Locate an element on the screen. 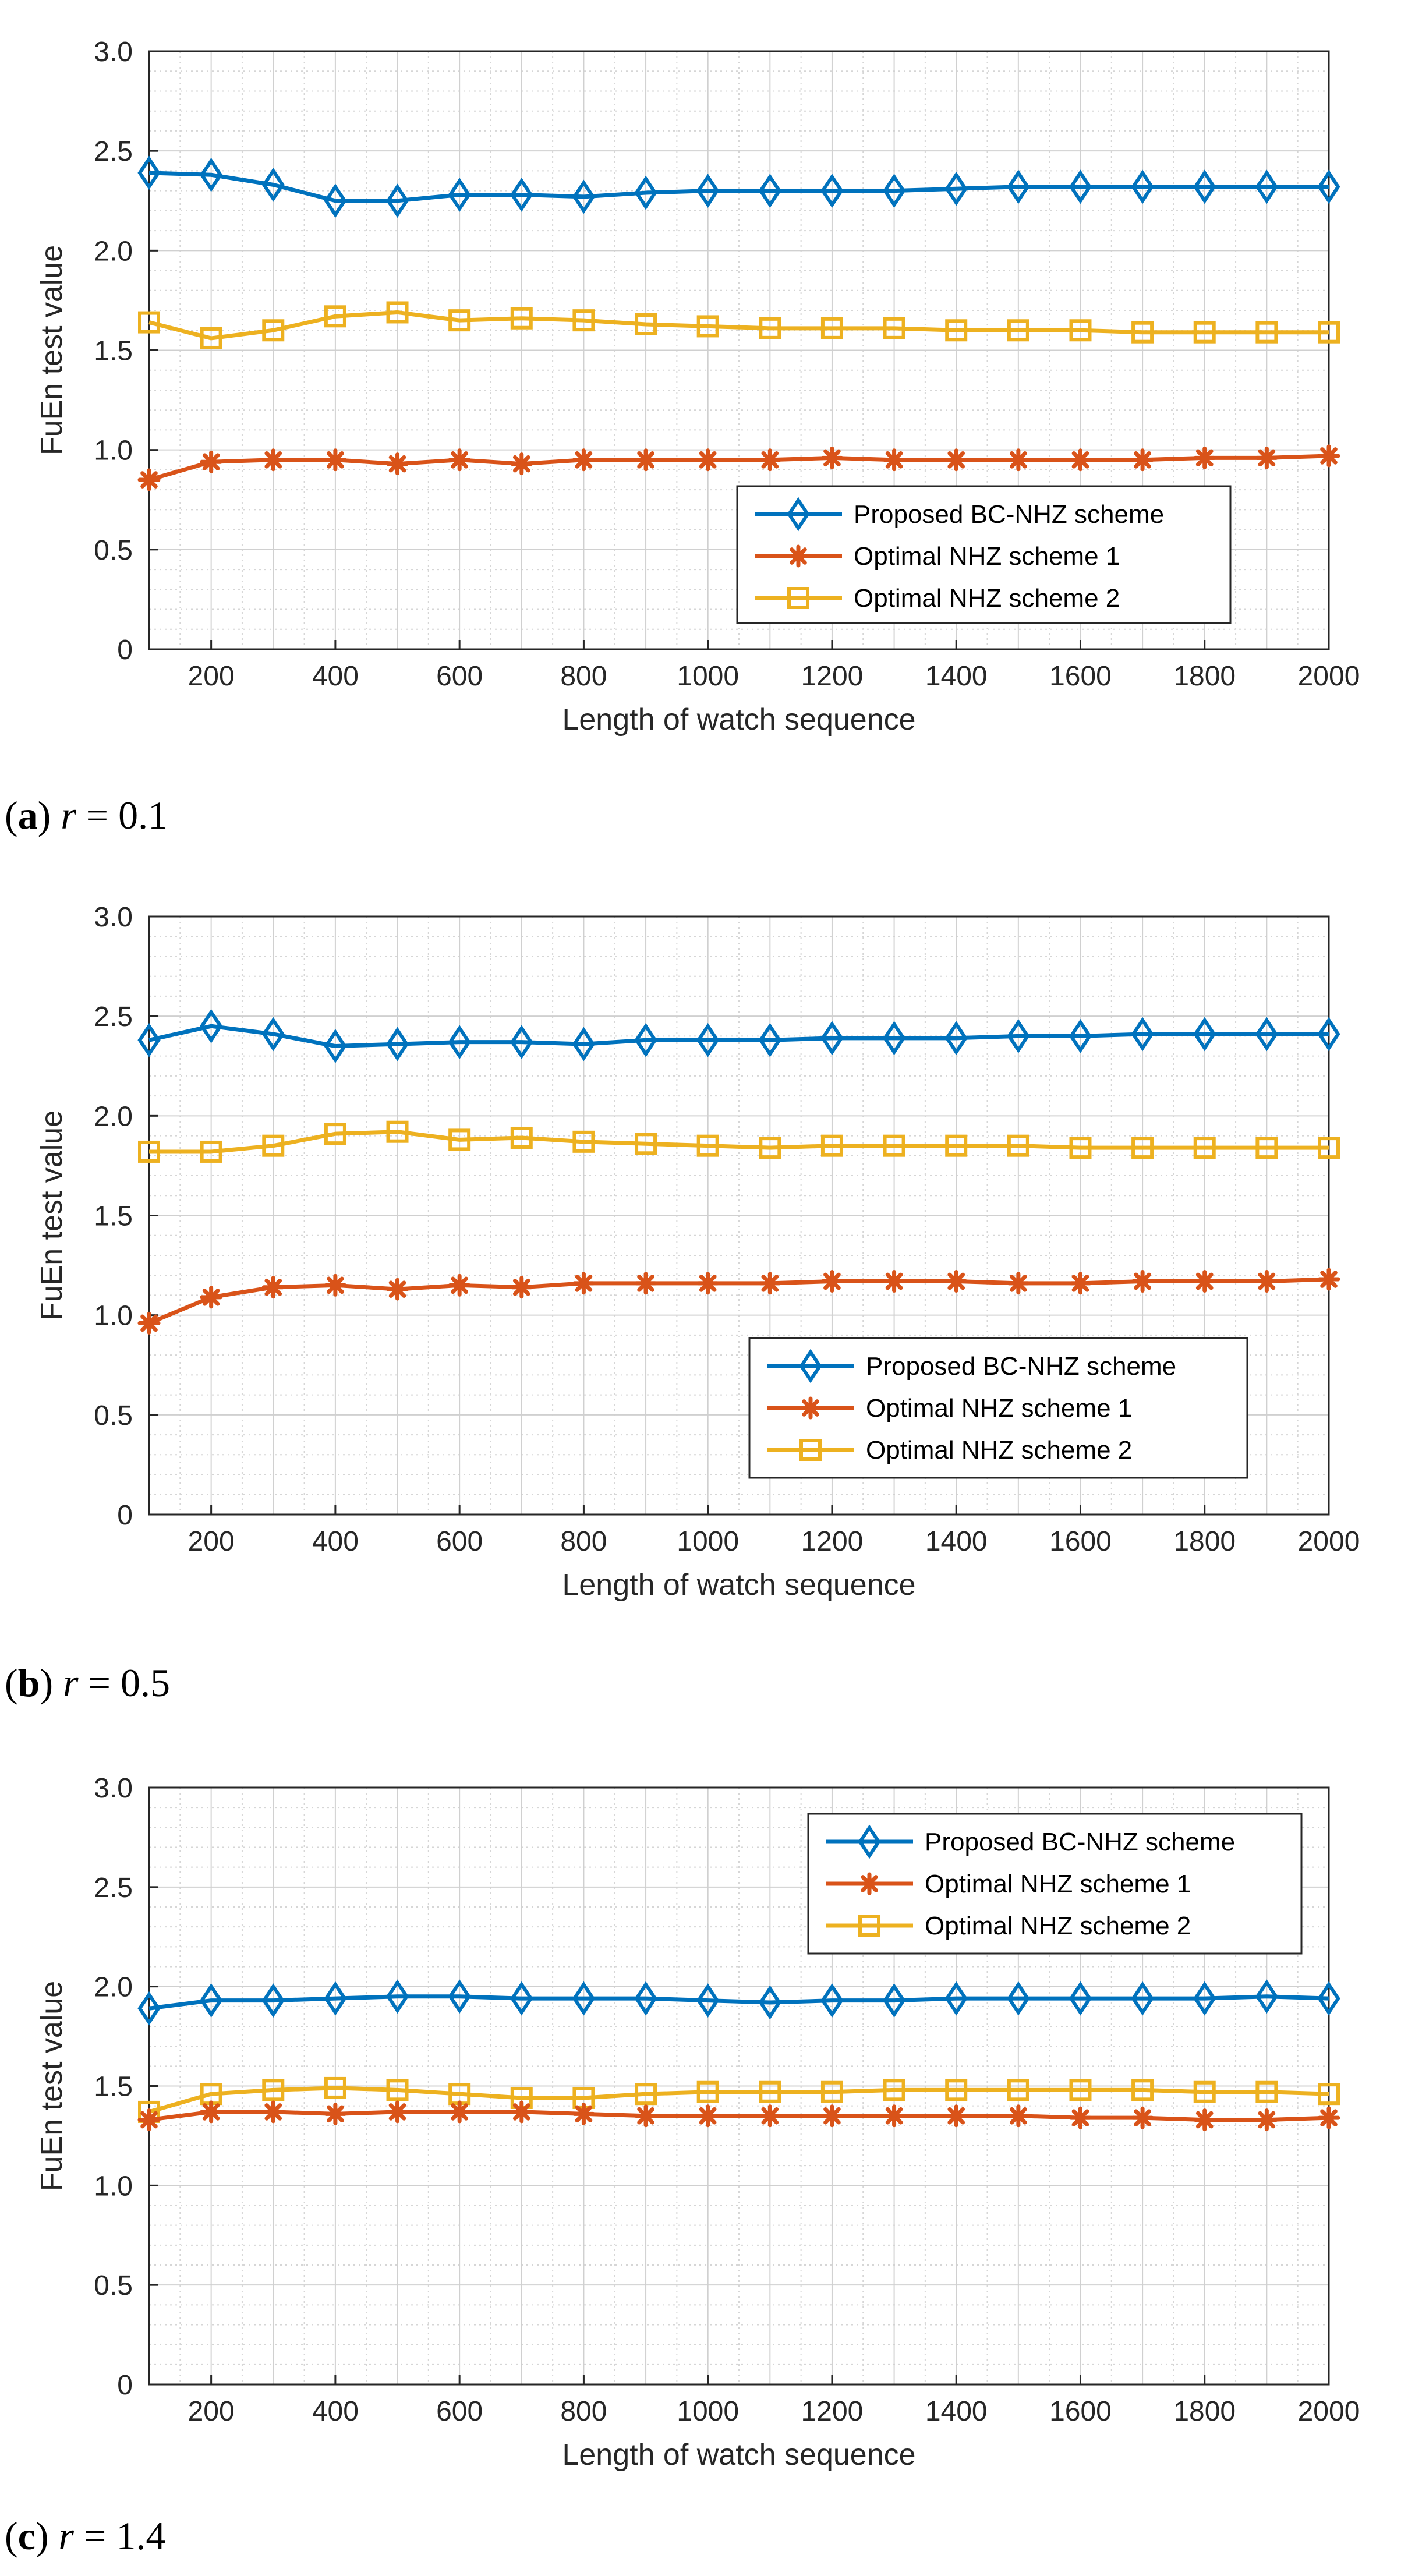 Image resolution: width=1401 pixels, height=2576 pixels. y-tick-label: 1.5 is located at coordinates (113, 2087).